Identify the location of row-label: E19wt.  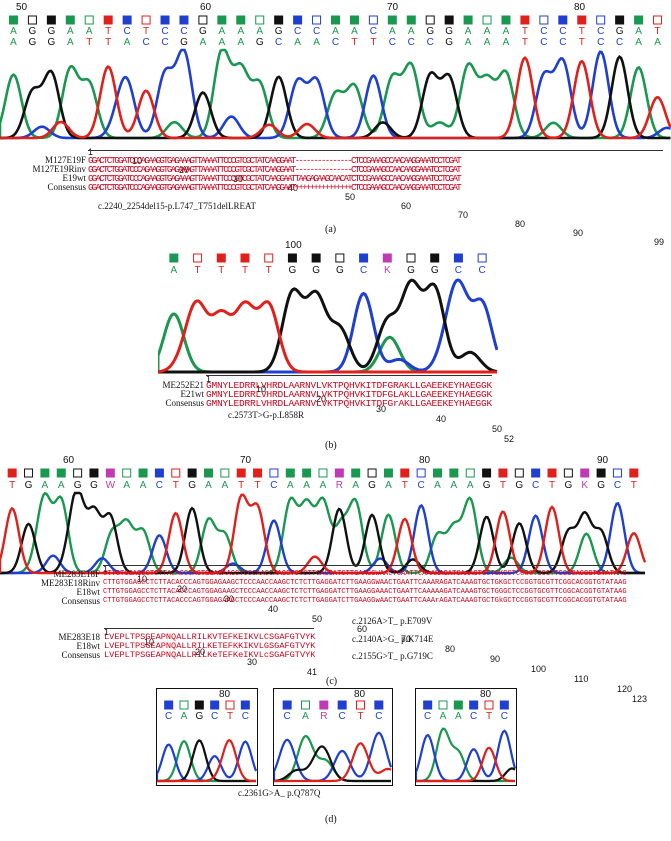
(74, 178).